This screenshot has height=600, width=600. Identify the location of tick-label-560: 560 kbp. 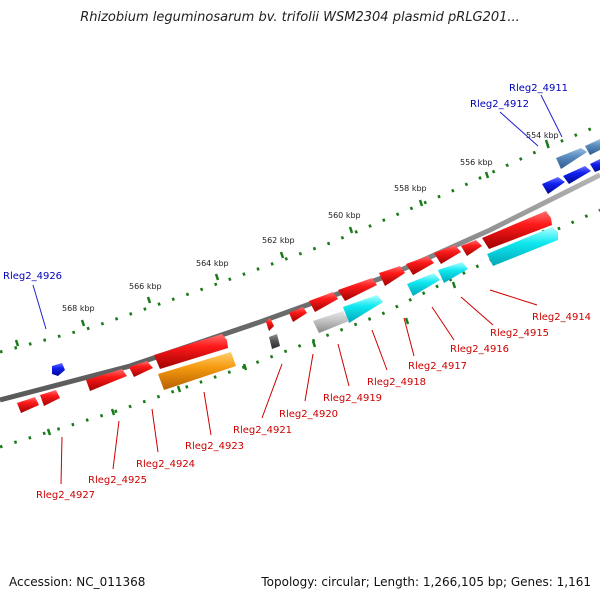
(344, 215).